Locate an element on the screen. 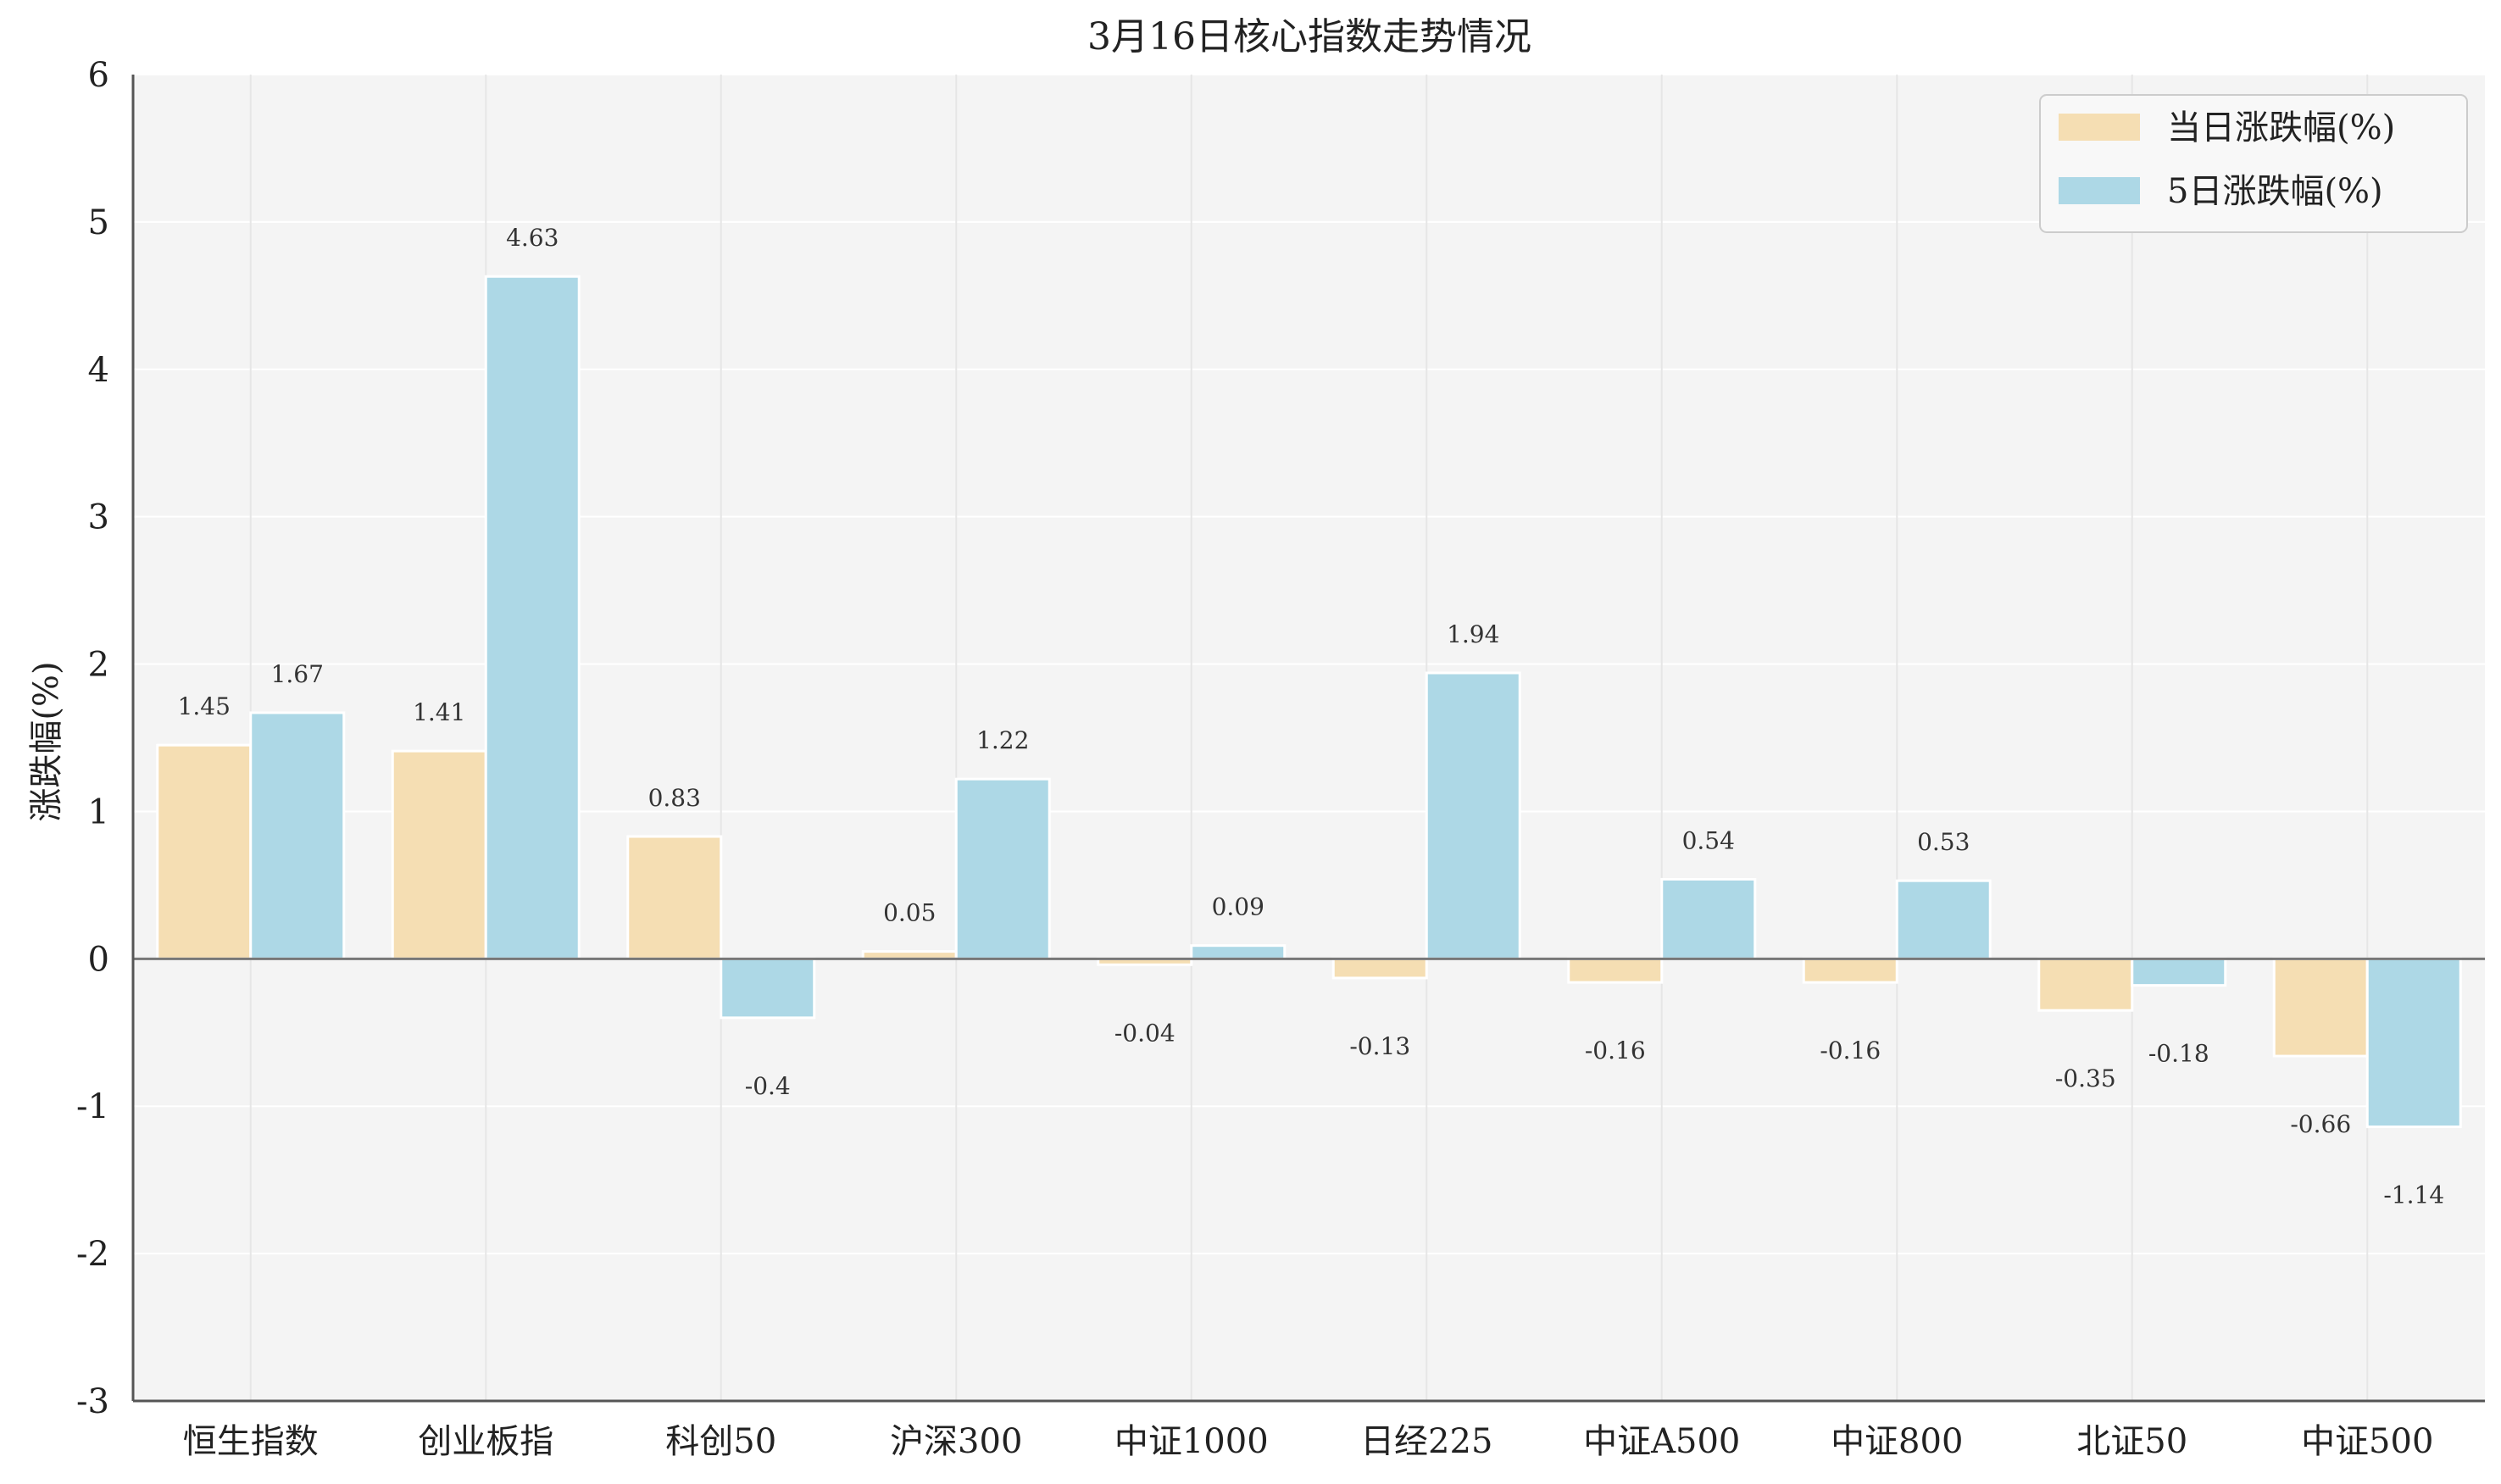 The image size is (2501, 1484). x-tick-label: 中证500 is located at coordinates (2367, 1442).